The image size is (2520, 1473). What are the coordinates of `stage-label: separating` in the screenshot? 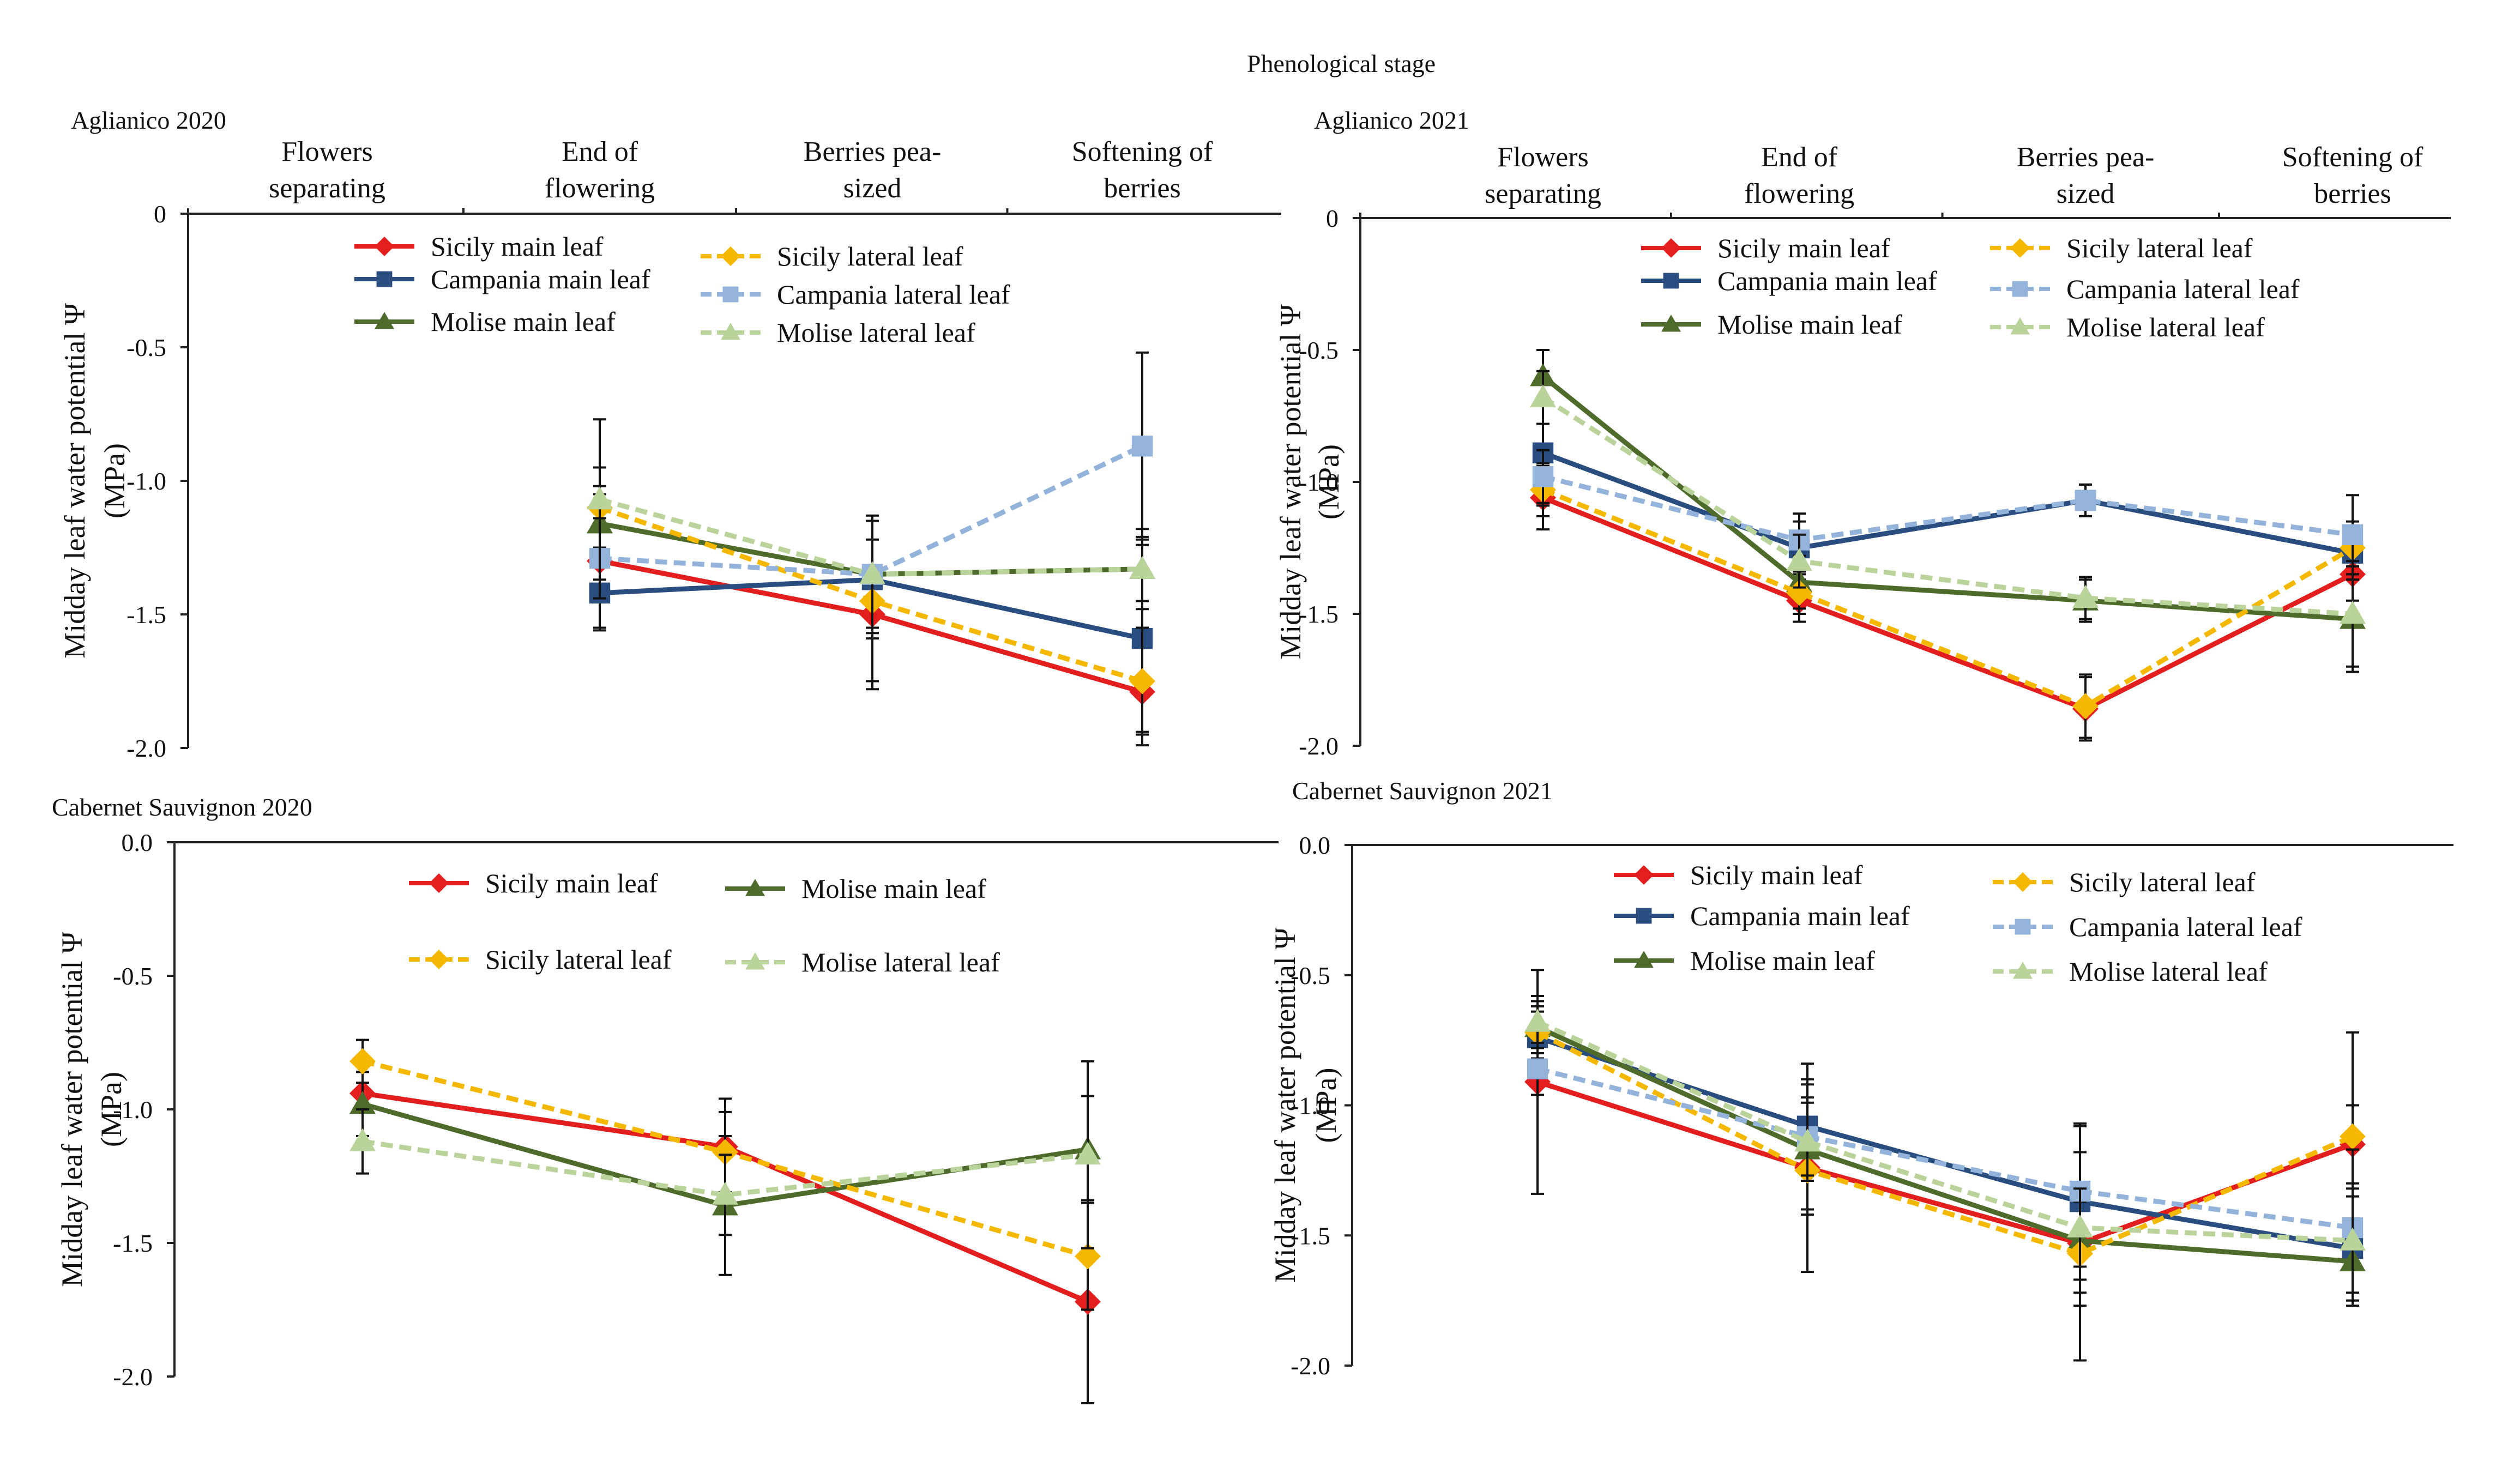 It's located at (327, 188).